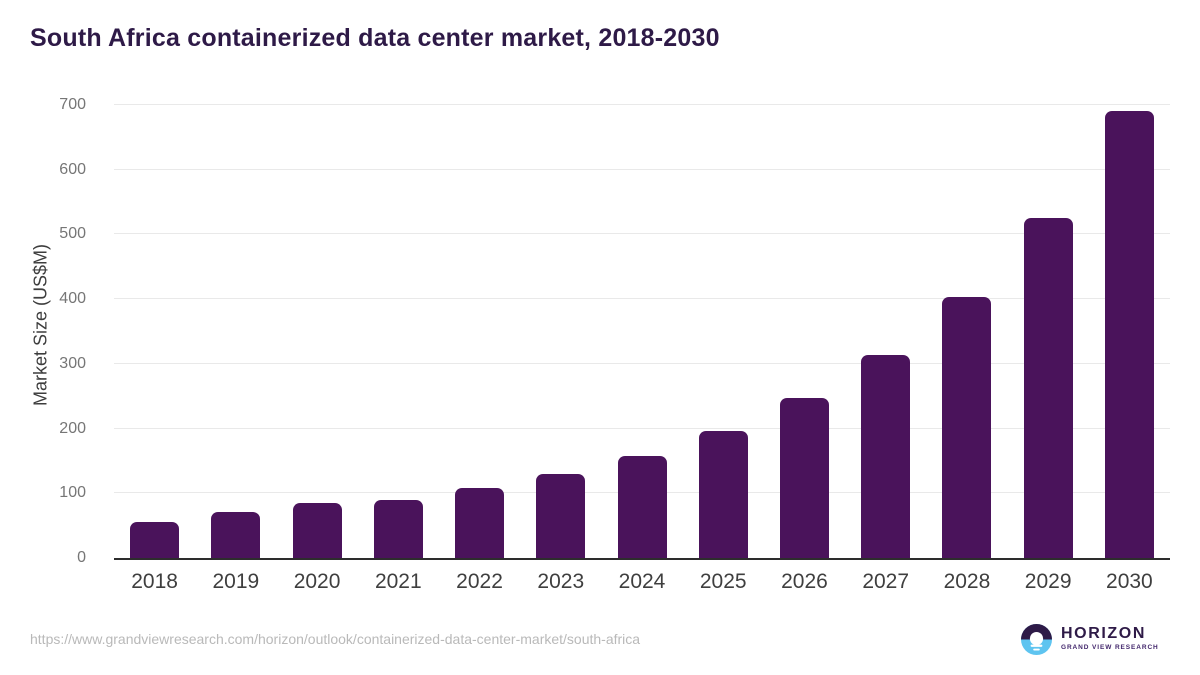 The width and height of the screenshot is (1200, 675). Describe the element at coordinates (723, 494) in the screenshot. I see `bar-2025` at that location.